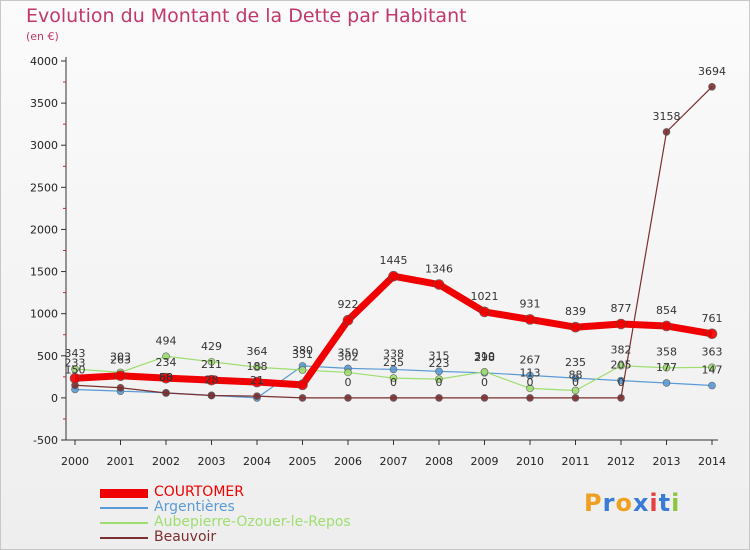  I want to click on y-tick-label: 3500, so click(44, 103).